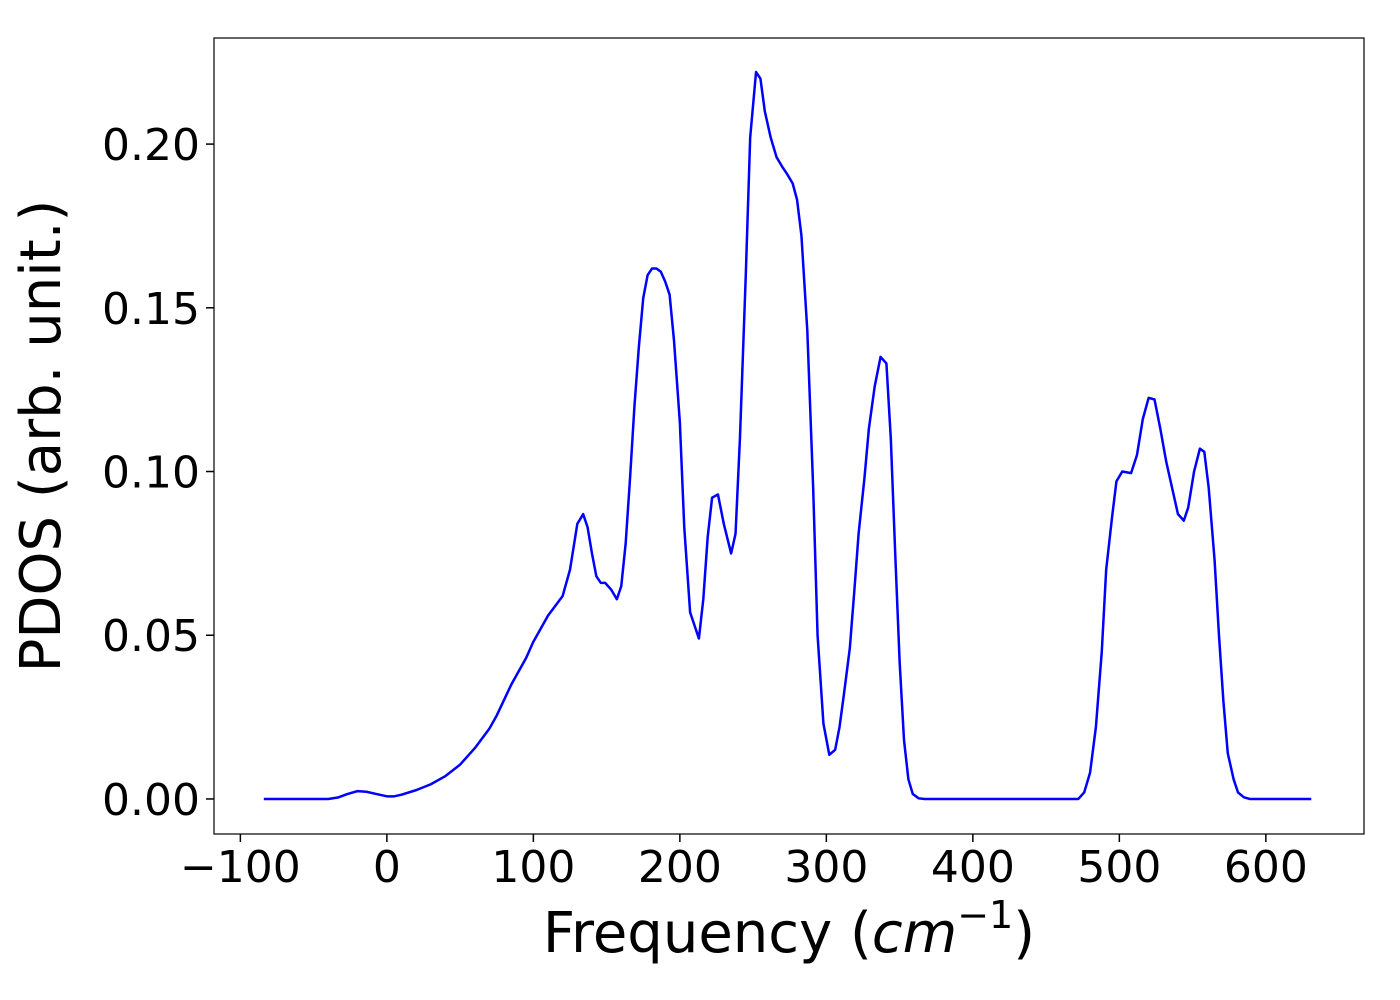 The width and height of the screenshot is (1400, 1000). I want to click on y-tick-label: 0.20, so click(151, 145).